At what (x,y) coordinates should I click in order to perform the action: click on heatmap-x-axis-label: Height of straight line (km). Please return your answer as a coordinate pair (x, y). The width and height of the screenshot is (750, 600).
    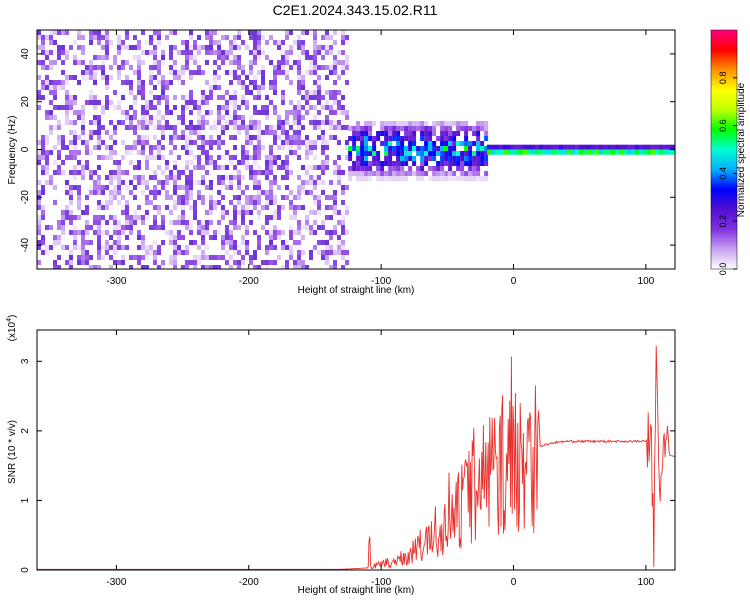
    Looking at the image, I should click on (356, 290).